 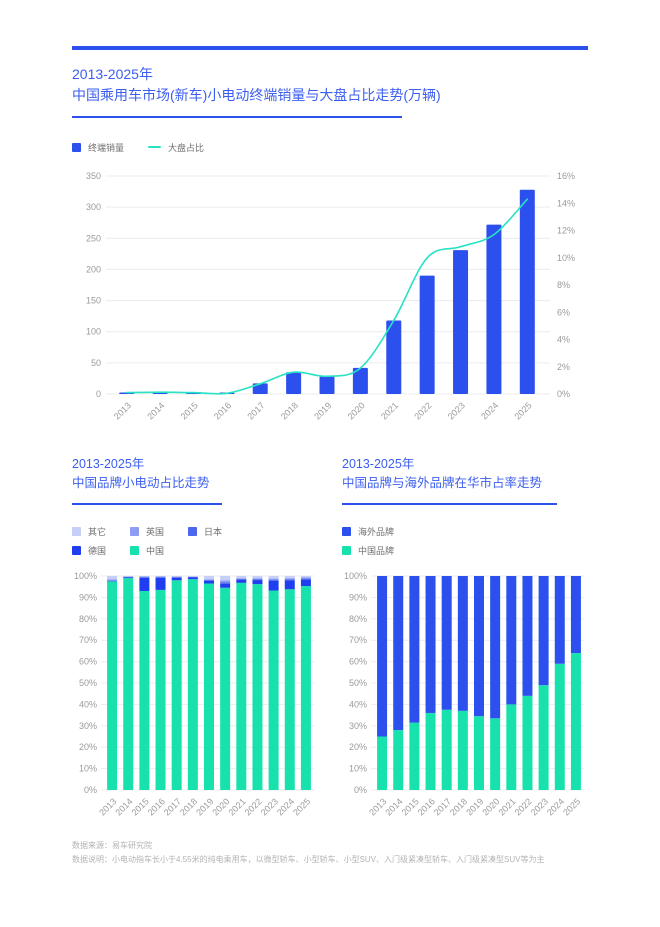 What do you see at coordinates (98, 147) in the screenshot?
I see `legend-item: 终端销量` at bounding box center [98, 147].